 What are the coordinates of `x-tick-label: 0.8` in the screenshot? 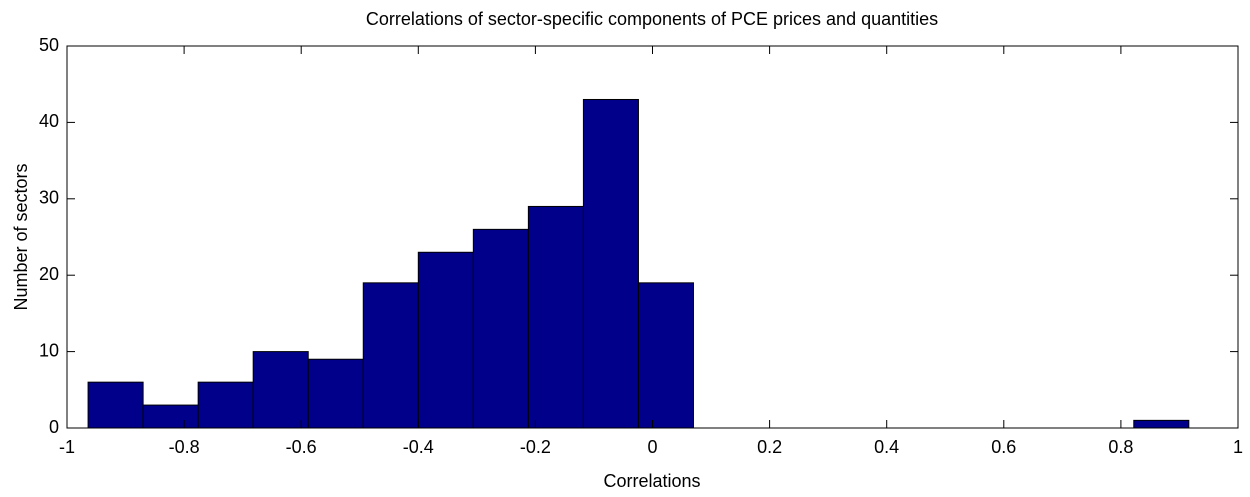 It's located at (1120, 447).